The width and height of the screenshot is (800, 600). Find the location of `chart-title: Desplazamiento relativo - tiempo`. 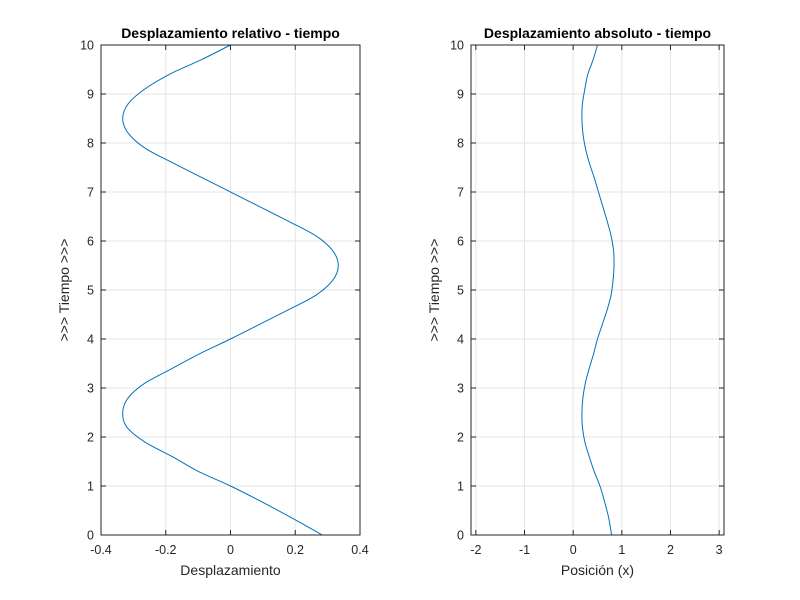

chart-title: Desplazamiento relativo - tiempo is located at coordinates (230, 33).